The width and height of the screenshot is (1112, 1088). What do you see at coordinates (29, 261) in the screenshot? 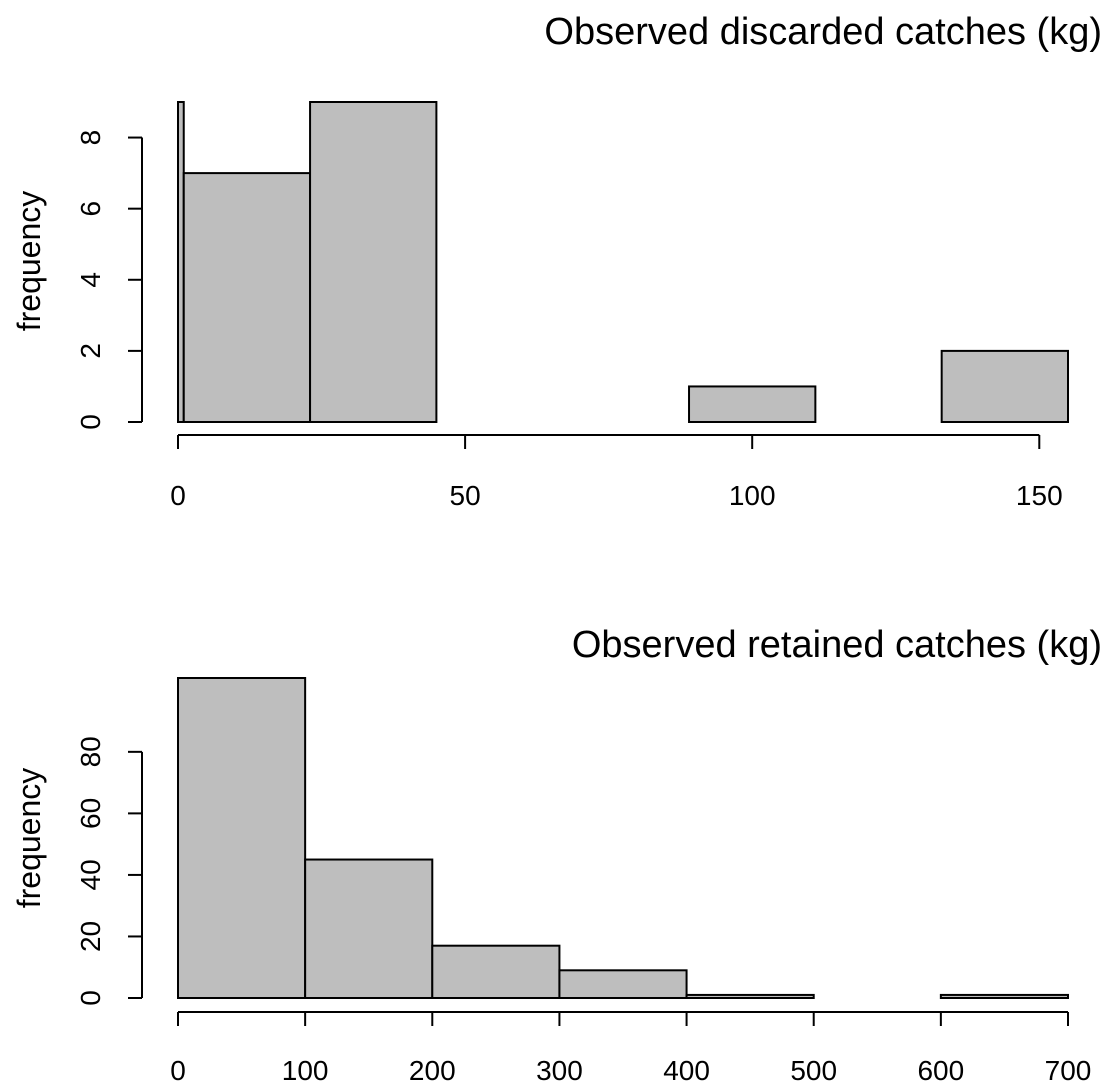
I see `discarded-y-axis-label: frequency` at bounding box center [29, 261].